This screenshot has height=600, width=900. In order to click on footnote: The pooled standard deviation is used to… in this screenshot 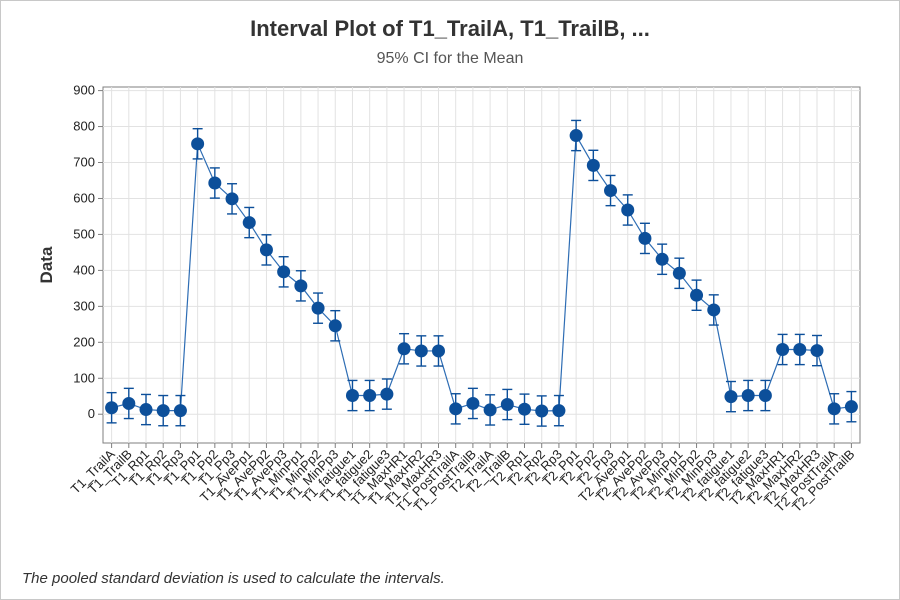, I will do `click(233, 578)`.